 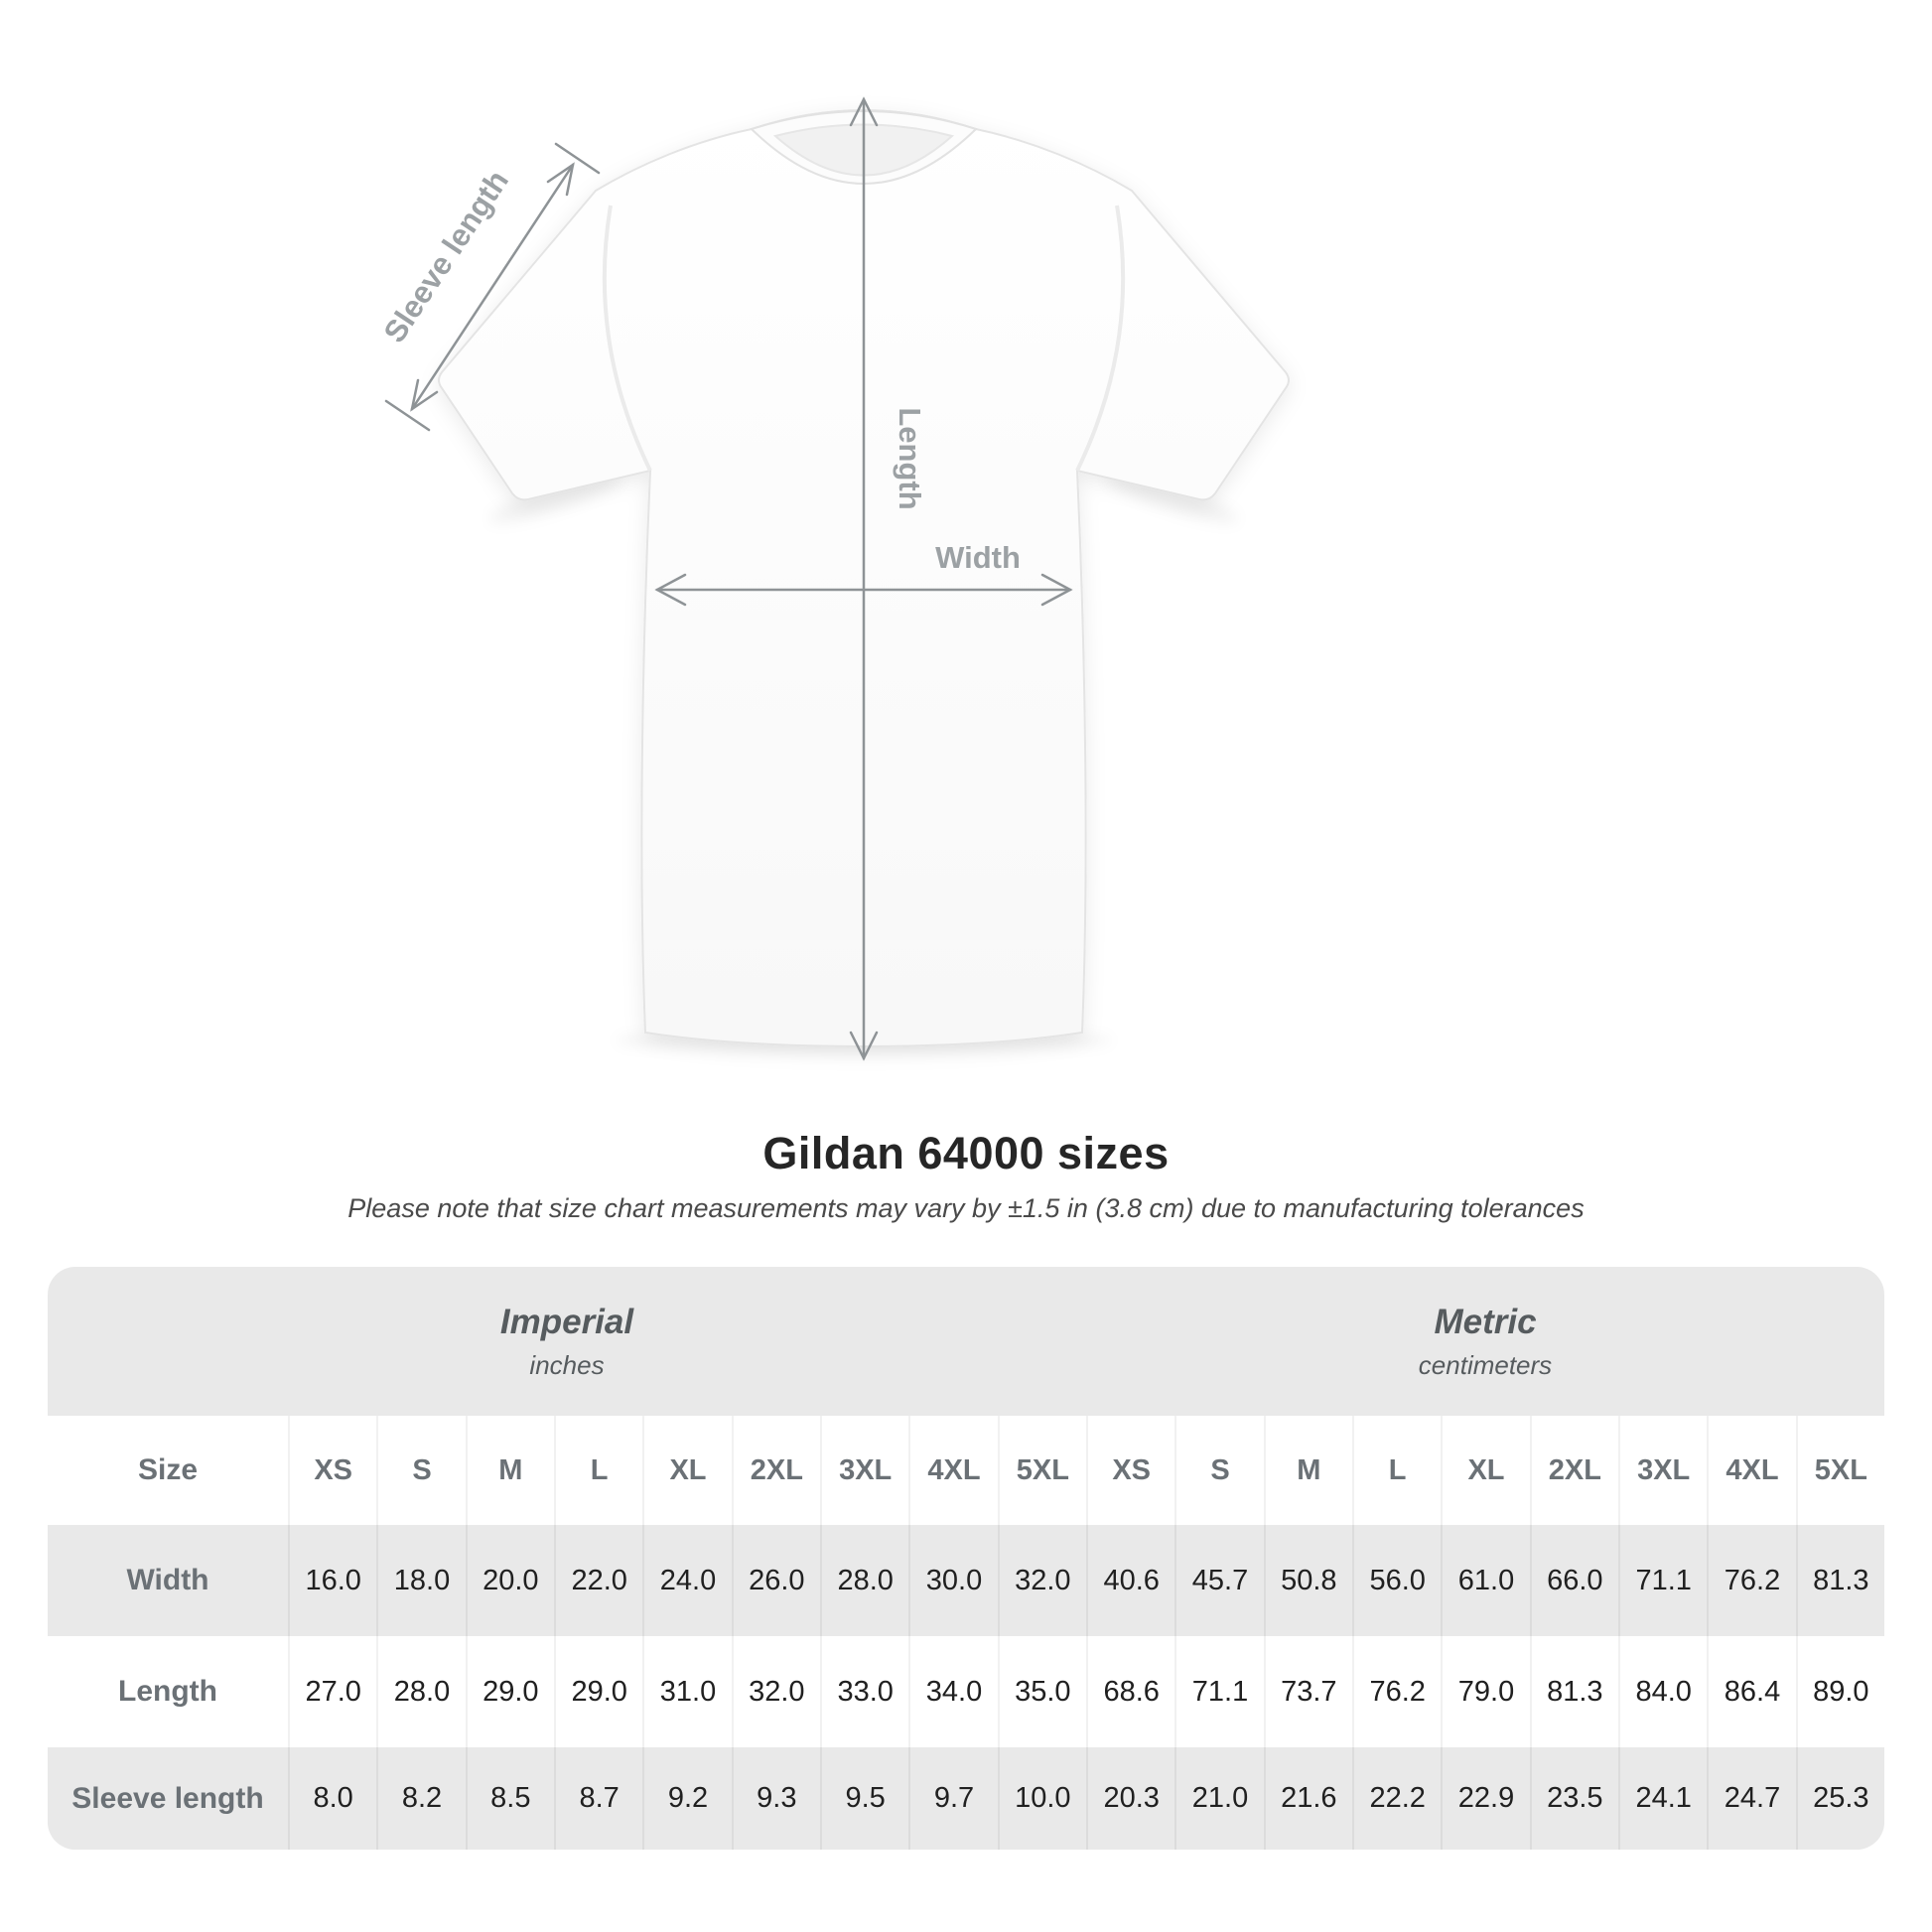 I want to click on length-label: Length, so click(x=910, y=458).